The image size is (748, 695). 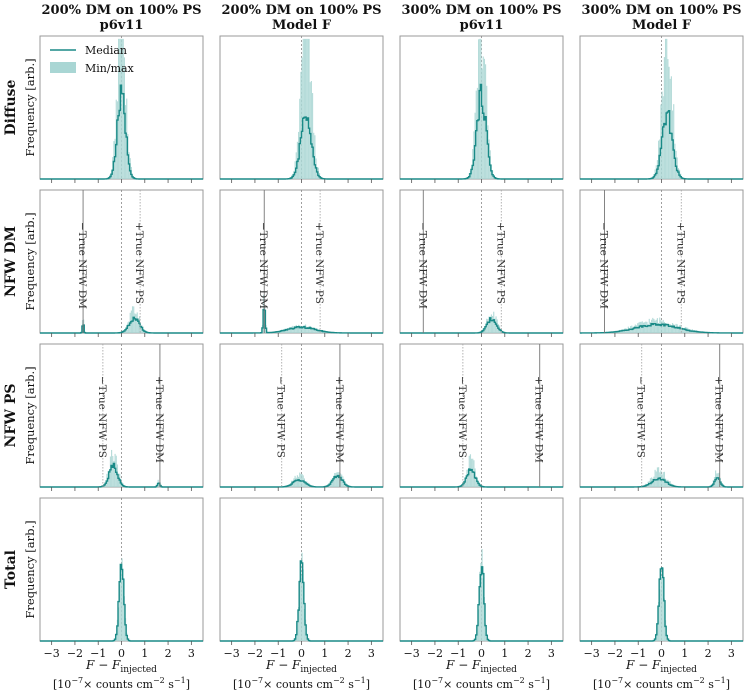 I want to click on row-title-2: NFW DM, so click(x=11, y=261).